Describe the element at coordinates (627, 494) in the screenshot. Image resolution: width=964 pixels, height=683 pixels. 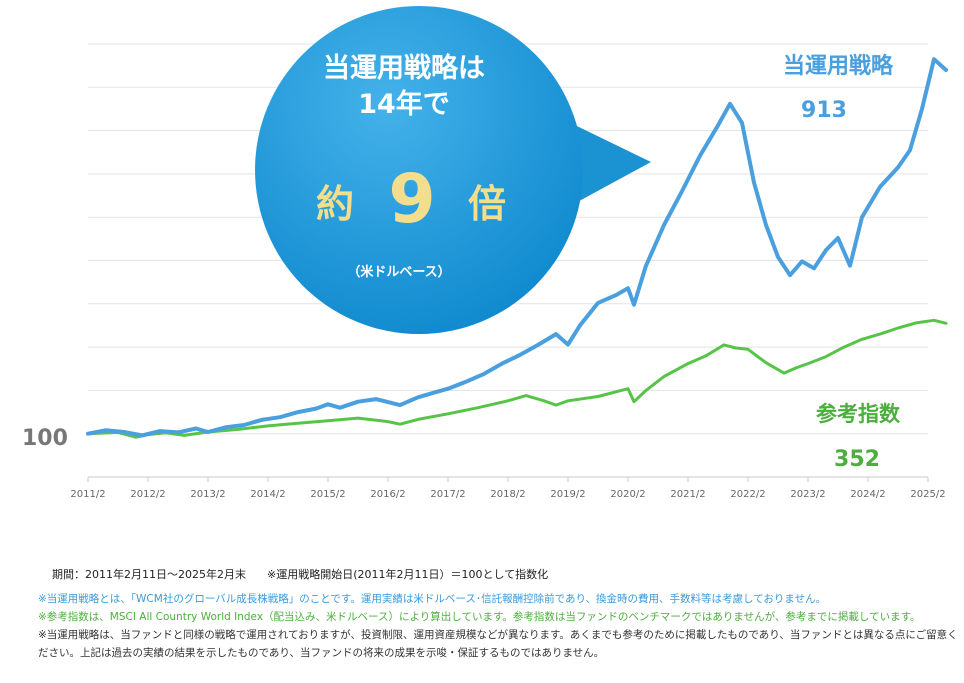
I see `x-tick-label: 2020/2` at that location.